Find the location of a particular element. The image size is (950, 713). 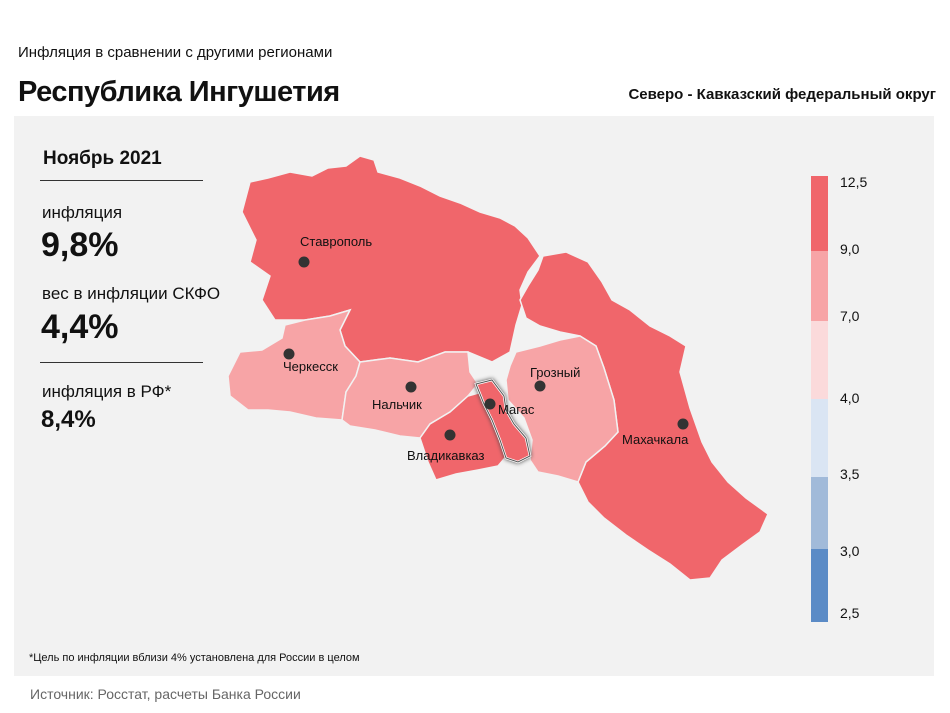

inflation-value: 9,8% is located at coordinates (80, 245).